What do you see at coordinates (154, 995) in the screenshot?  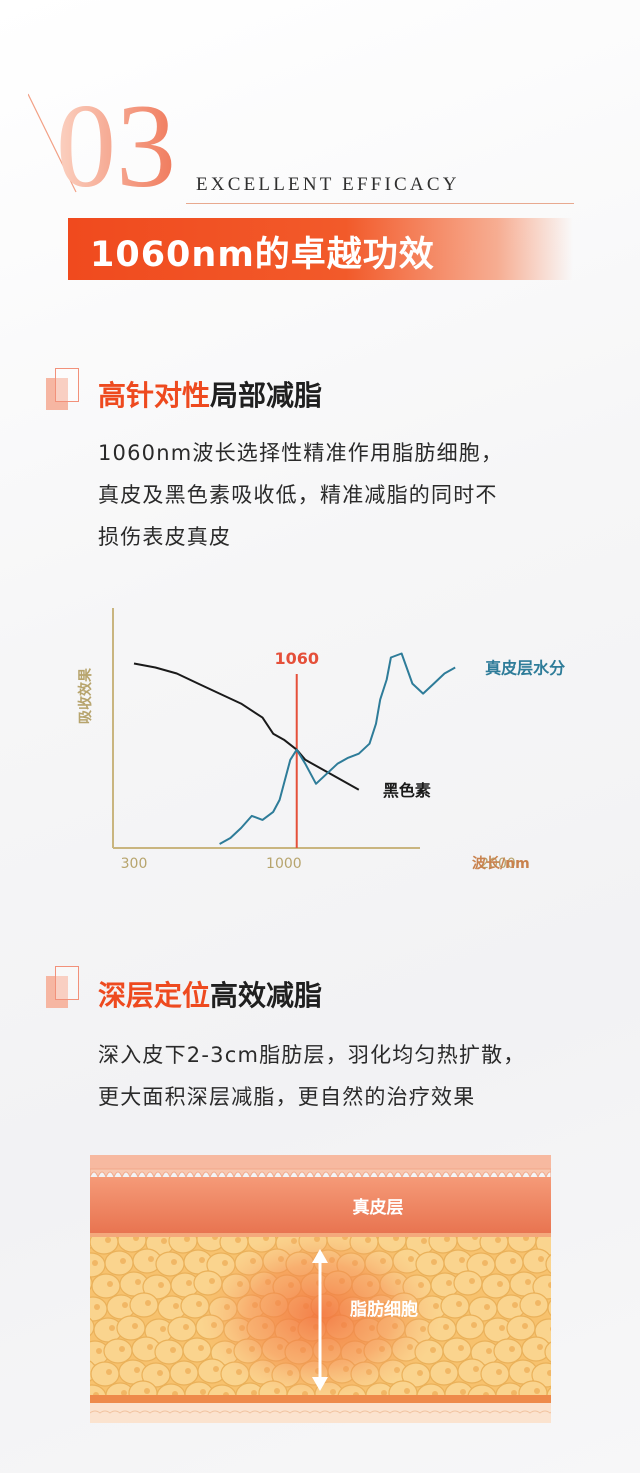 I see `section2-title-highlight: 深层定位` at bounding box center [154, 995].